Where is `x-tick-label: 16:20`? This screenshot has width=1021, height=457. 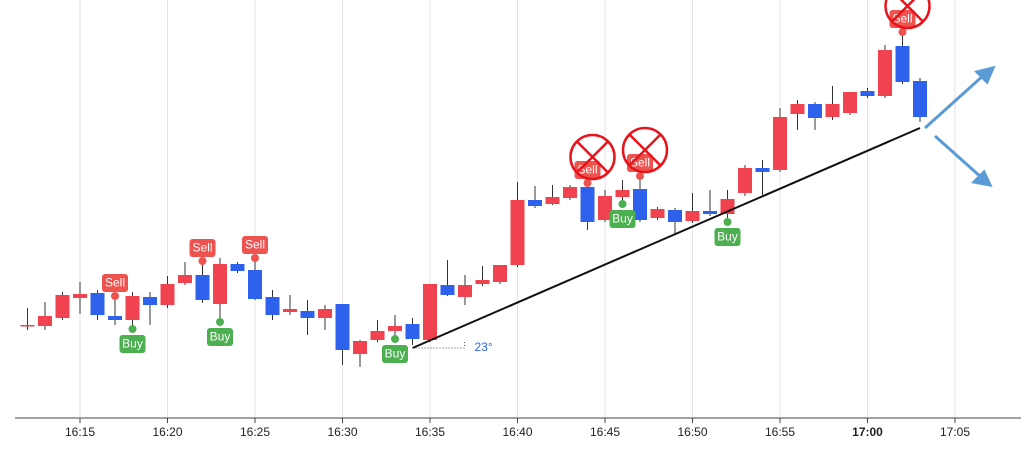
x-tick-label: 16:20 is located at coordinates (167, 432).